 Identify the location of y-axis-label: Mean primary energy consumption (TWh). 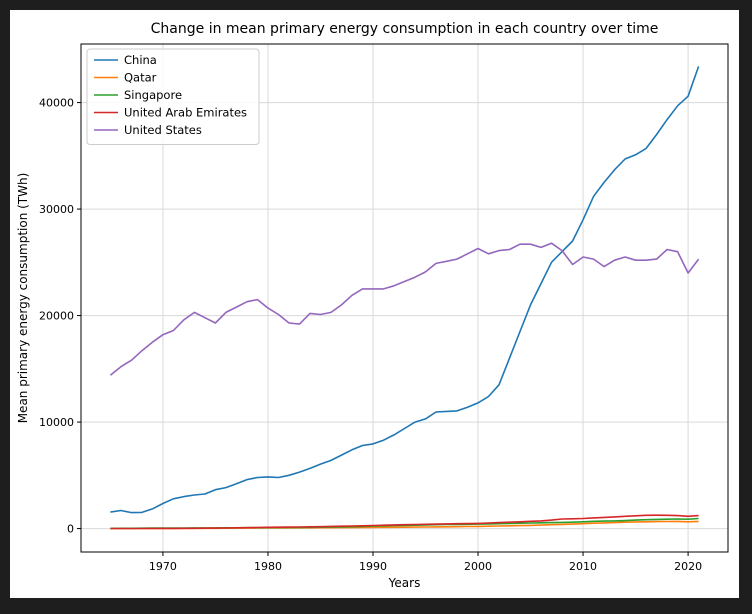
(23, 298).